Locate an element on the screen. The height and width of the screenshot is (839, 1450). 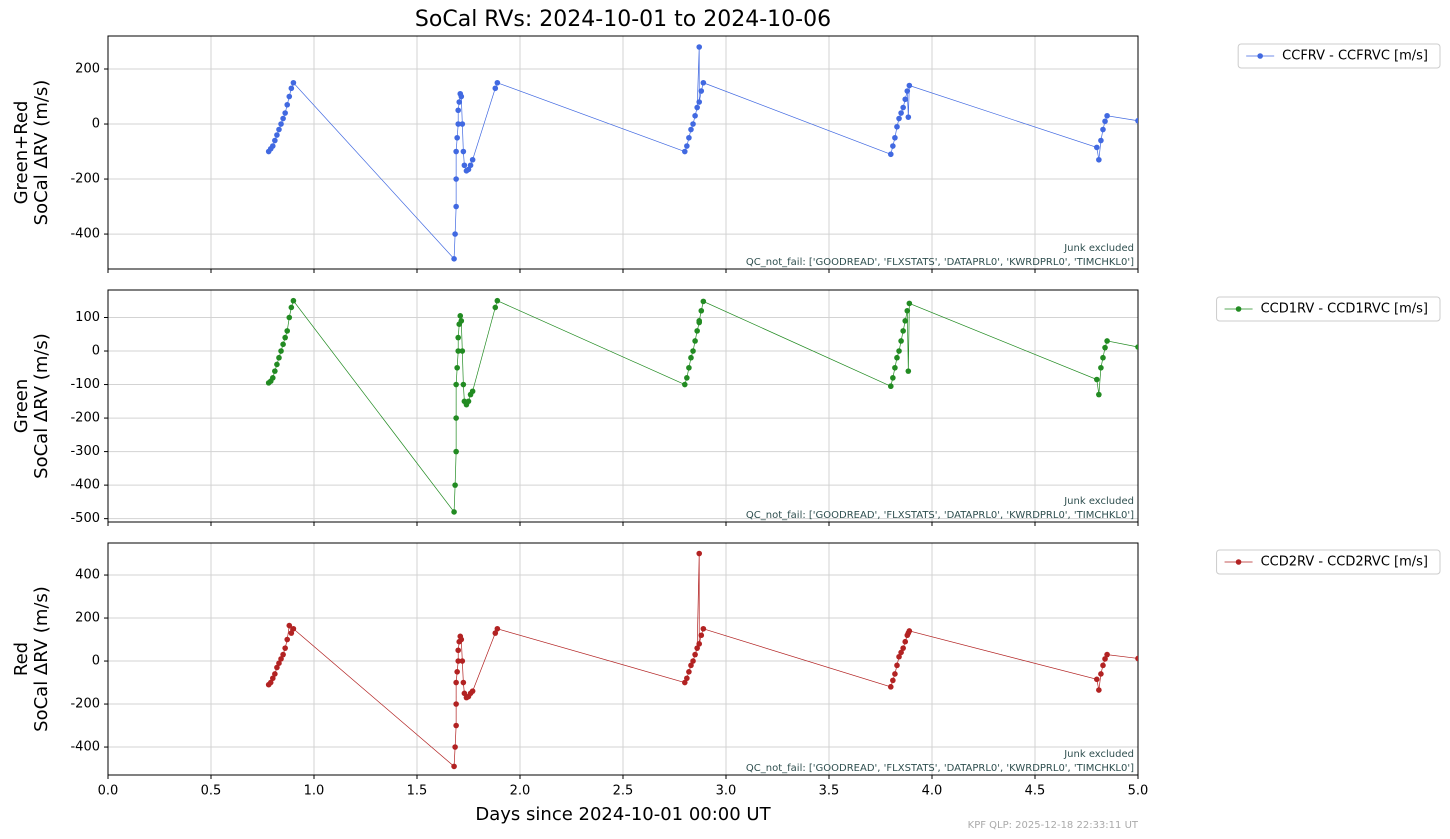
y-axis-label: Red is located at coordinates (21, 659).